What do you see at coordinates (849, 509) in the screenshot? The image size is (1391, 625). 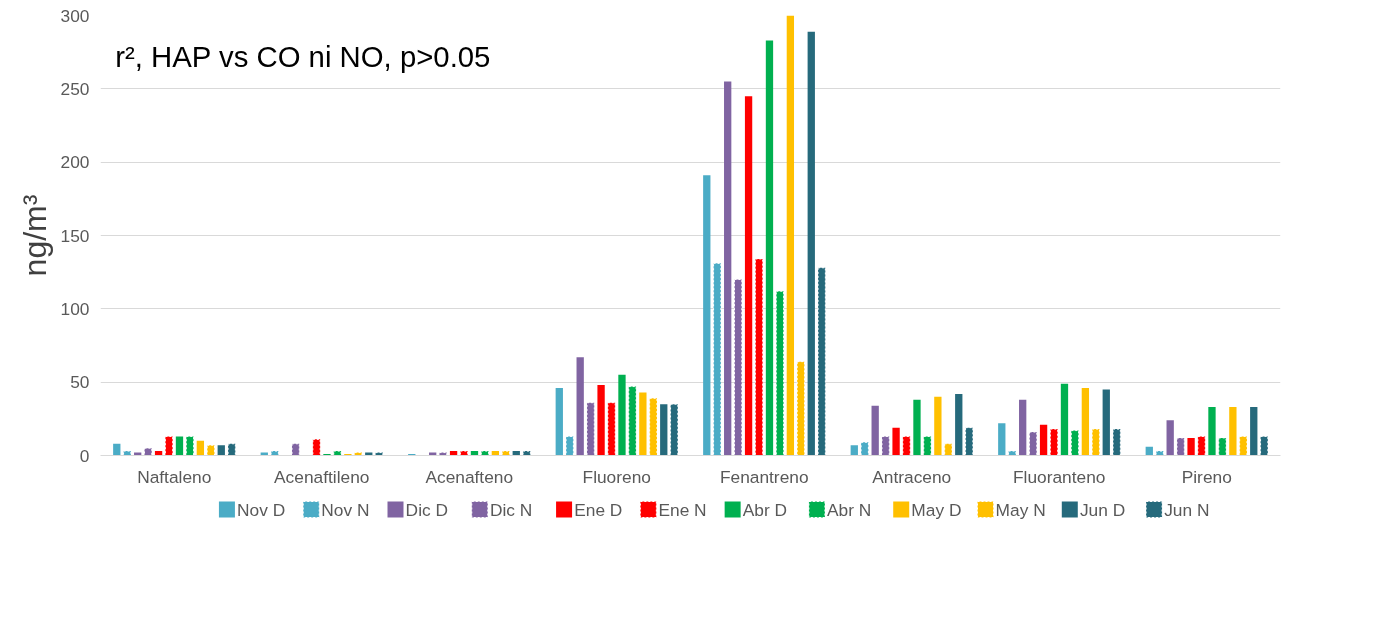 I see `legend-label: Abr N` at bounding box center [849, 509].